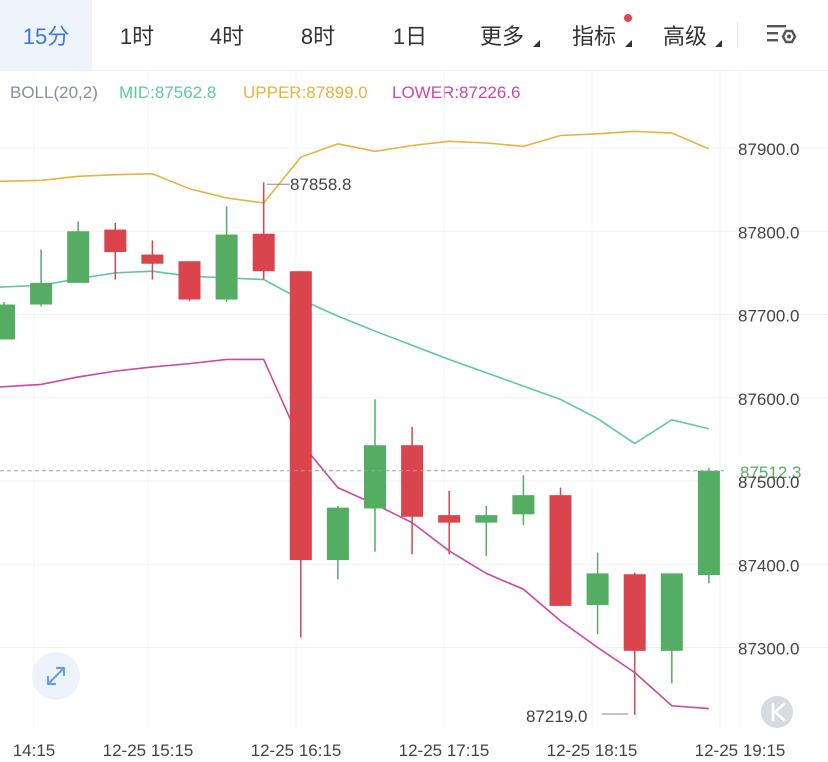 This screenshot has height=762, width=828. What do you see at coordinates (768, 482) in the screenshot?
I see `y-tick-label: 87500.0` at bounding box center [768, 482].